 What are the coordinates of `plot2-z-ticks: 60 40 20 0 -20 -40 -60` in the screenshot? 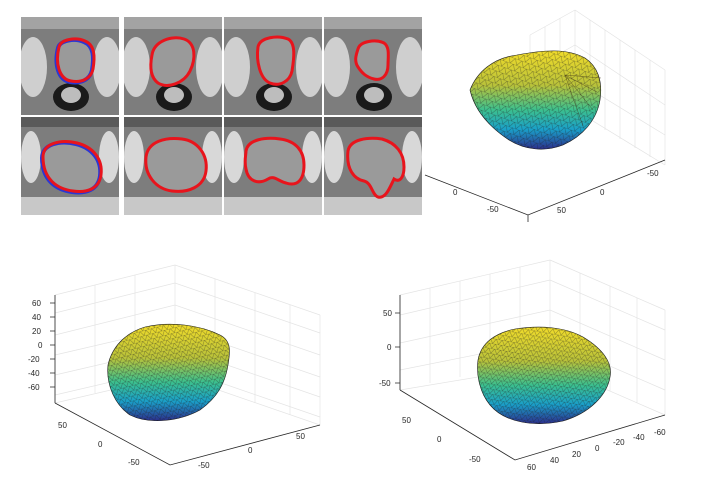 It's located at (35, 345).